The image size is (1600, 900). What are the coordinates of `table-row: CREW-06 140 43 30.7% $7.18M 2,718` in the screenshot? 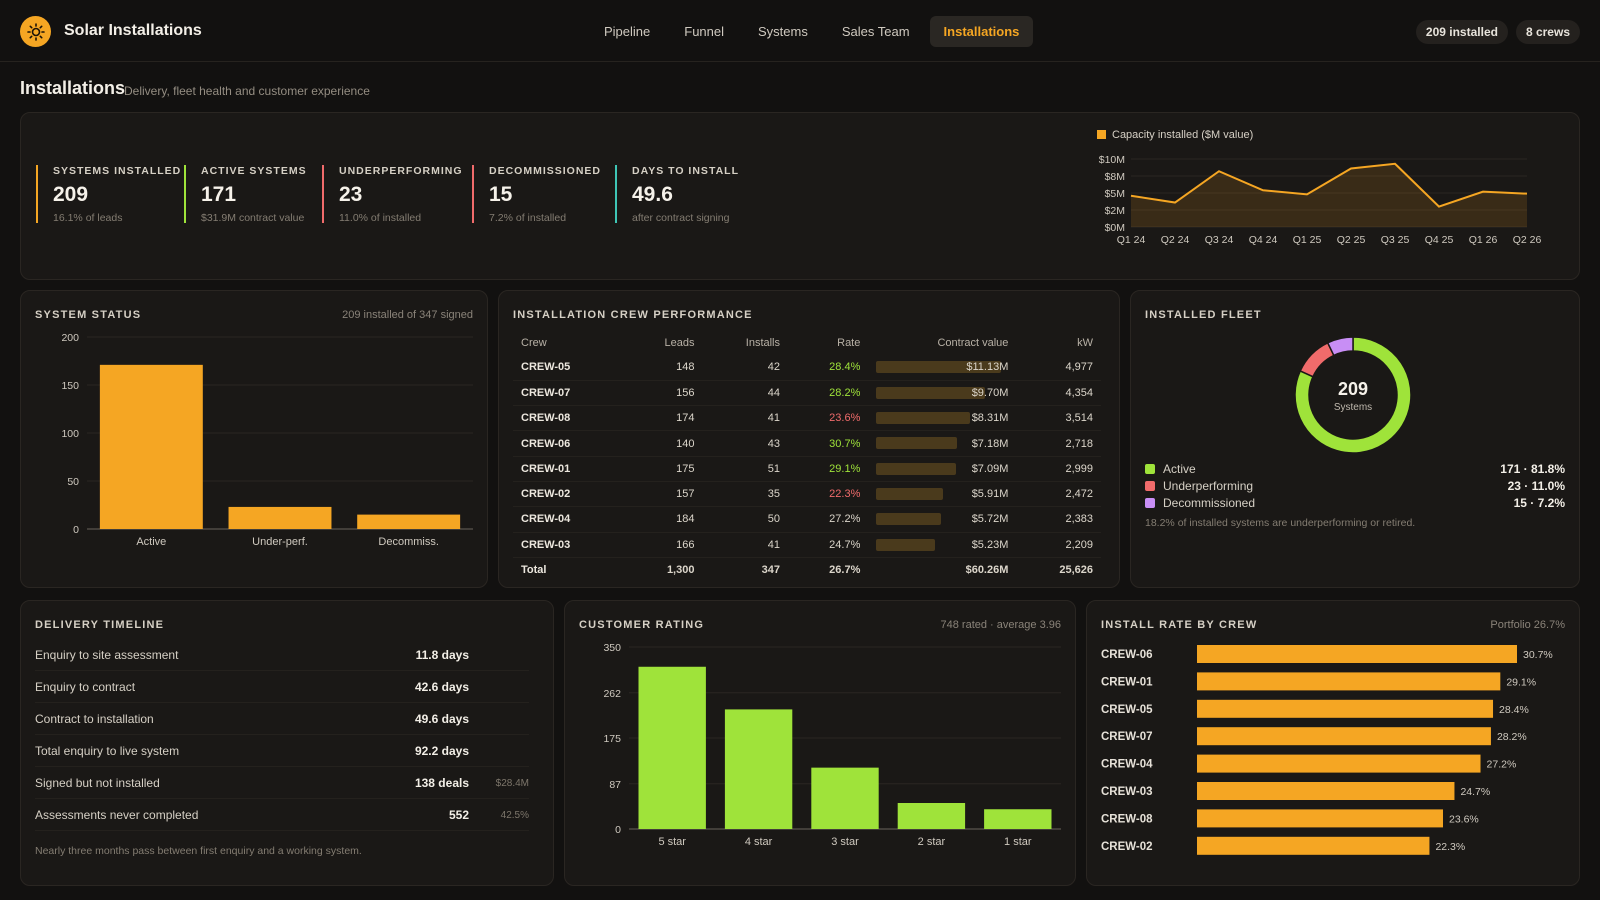 It's located at (807, 443).